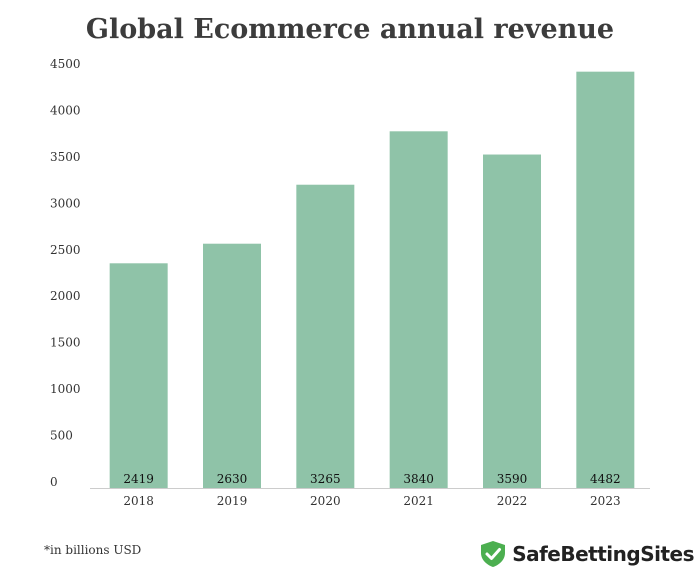 This screenshot has width=700, height=572. What do you see at coordinates (605, 479) in the screenshot?
I see `data-label: 4482` at bounding box center [605, 479].